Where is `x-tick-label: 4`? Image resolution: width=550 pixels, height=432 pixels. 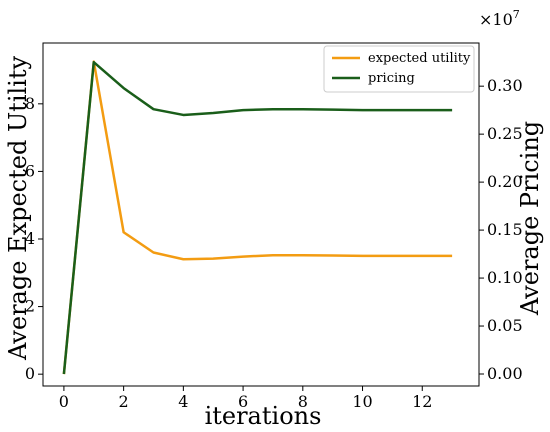
x-tick-label: 4 is located at coordinates (183, 401).